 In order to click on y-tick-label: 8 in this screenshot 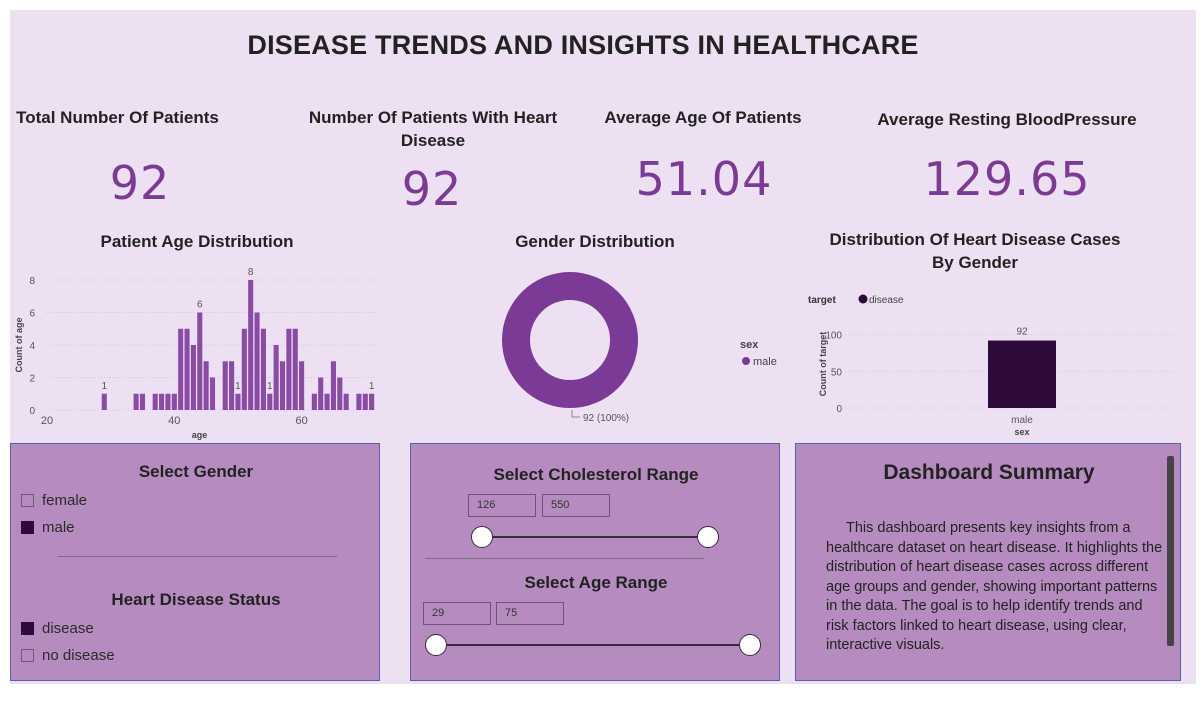, I will do `click(32, 281)`.